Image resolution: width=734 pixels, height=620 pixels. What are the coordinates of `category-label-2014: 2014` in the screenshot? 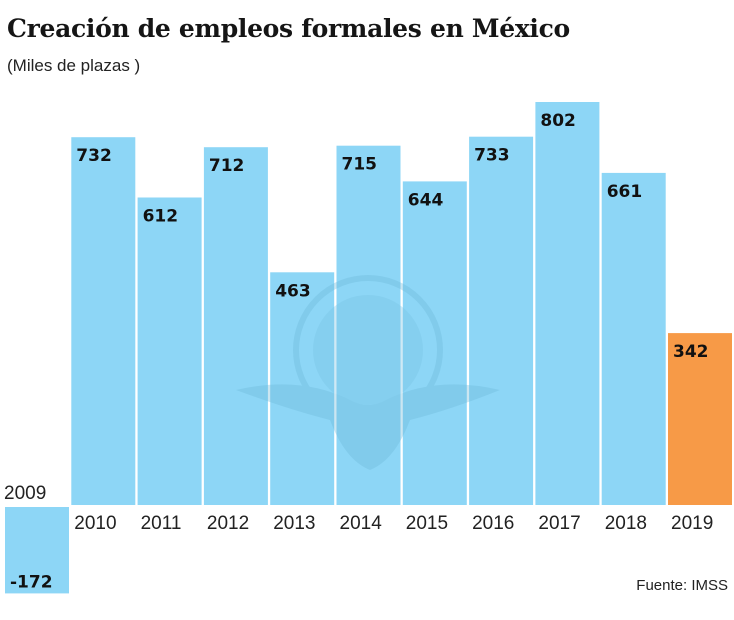 It's located at (361, 523).